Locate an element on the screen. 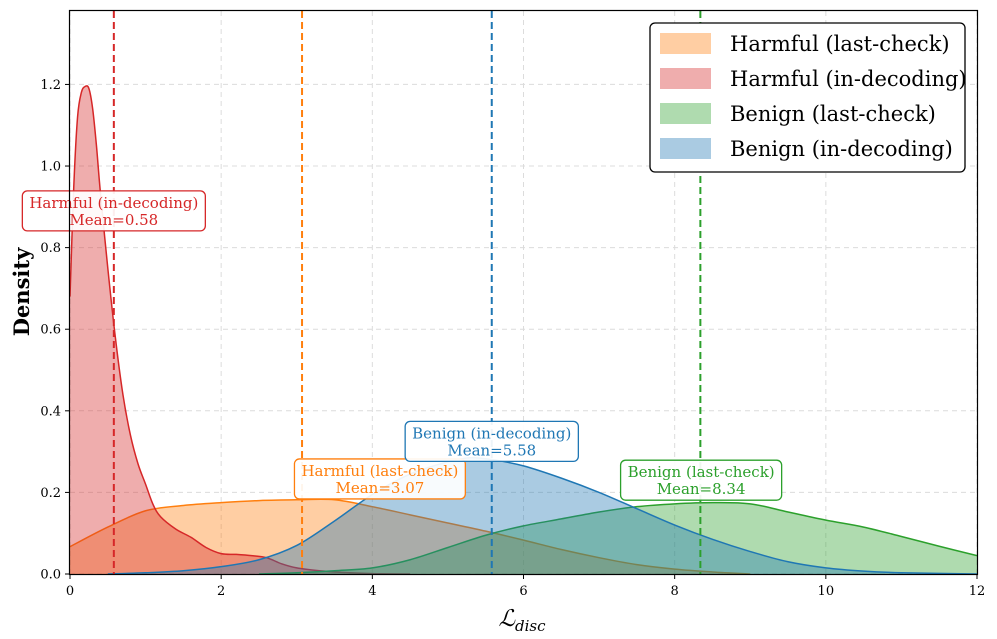 The width and height of the screenshot is (997, 639). x-tick-label: 0 is located at coordinates (70, 591).